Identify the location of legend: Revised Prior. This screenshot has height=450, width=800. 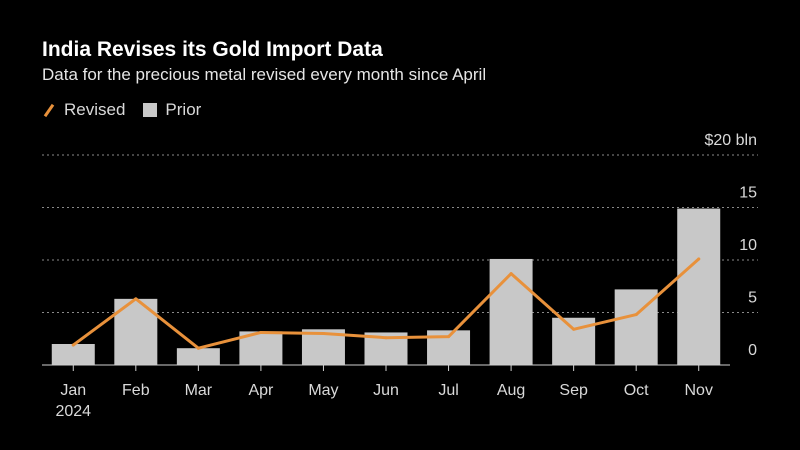
(121, 110).